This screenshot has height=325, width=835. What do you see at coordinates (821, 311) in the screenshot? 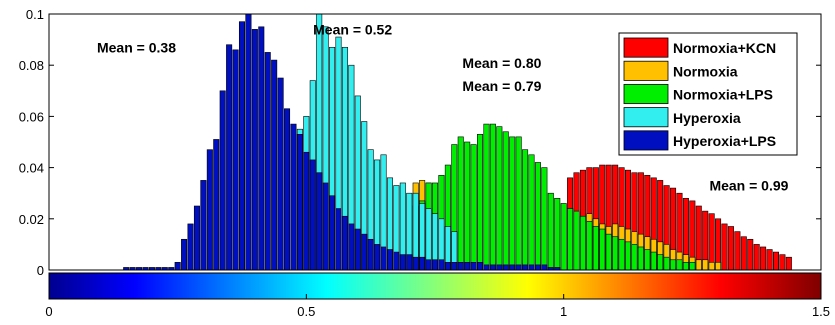
I see `colorbar-tick-label: 1.5` at bounding box center [821, 311].